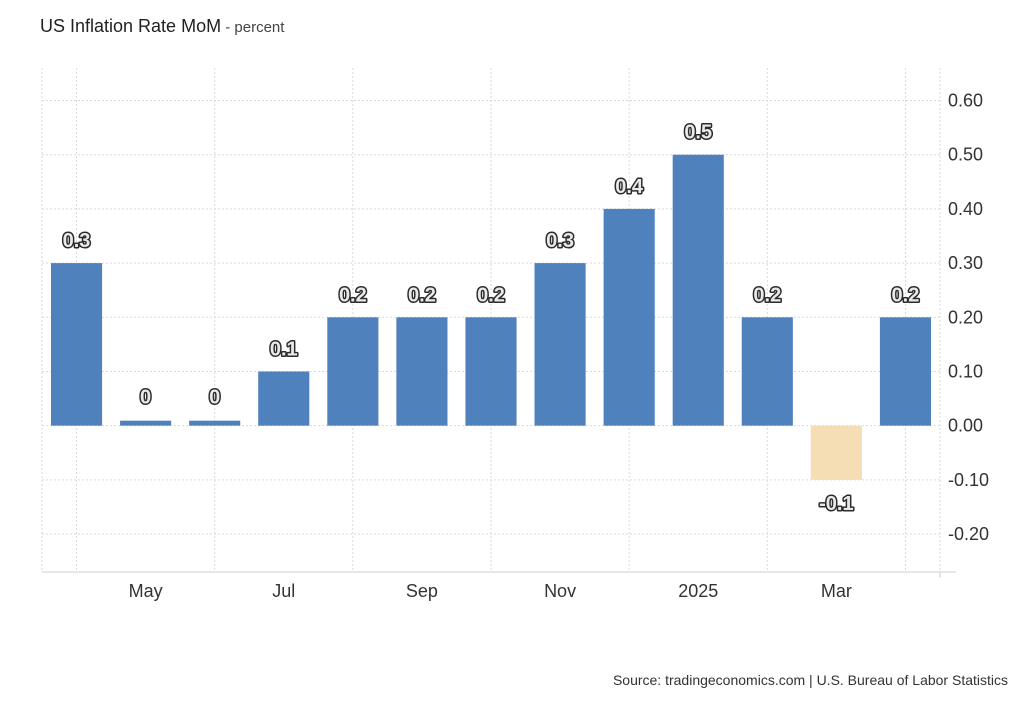  Describe the element at coordinates (422, 591) in the screenshot. I see `x-tick-label: Sep` at that location.